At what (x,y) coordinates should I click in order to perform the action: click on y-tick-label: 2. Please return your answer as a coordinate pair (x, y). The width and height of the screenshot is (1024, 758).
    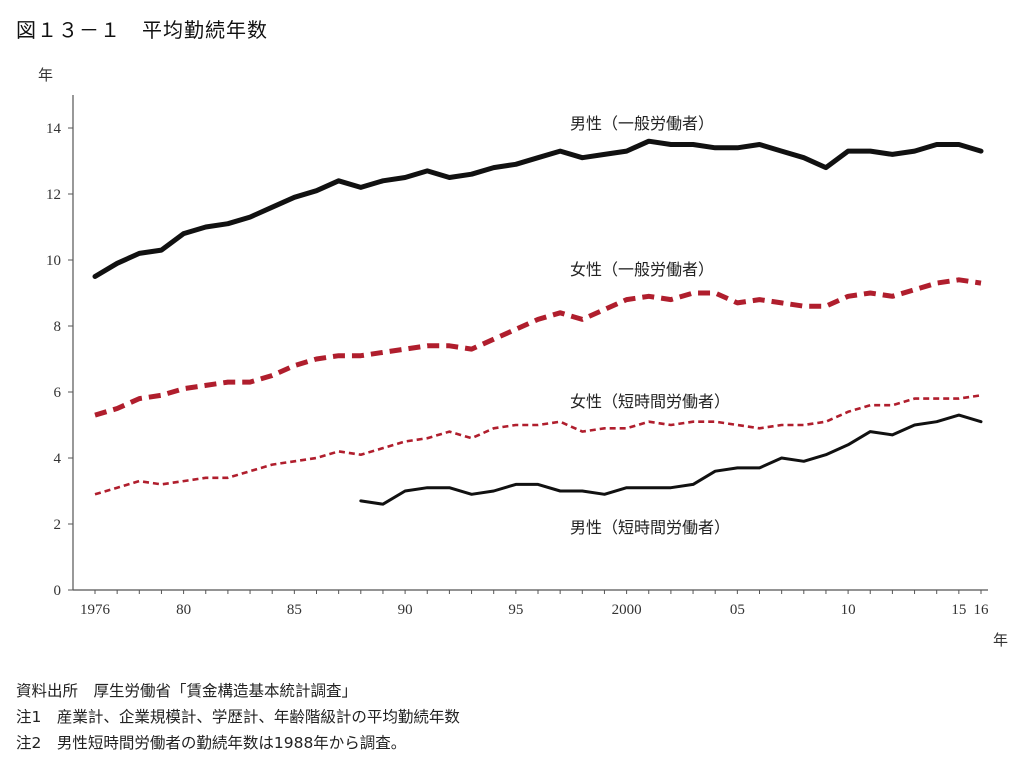
    Looking at the image, I should click on (58, 525).